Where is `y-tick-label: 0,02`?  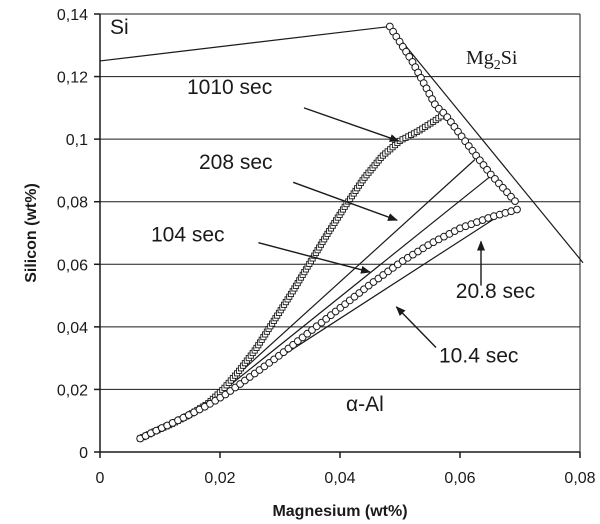
y-tick-label: 0,02 is located at coordinates (72, 390).